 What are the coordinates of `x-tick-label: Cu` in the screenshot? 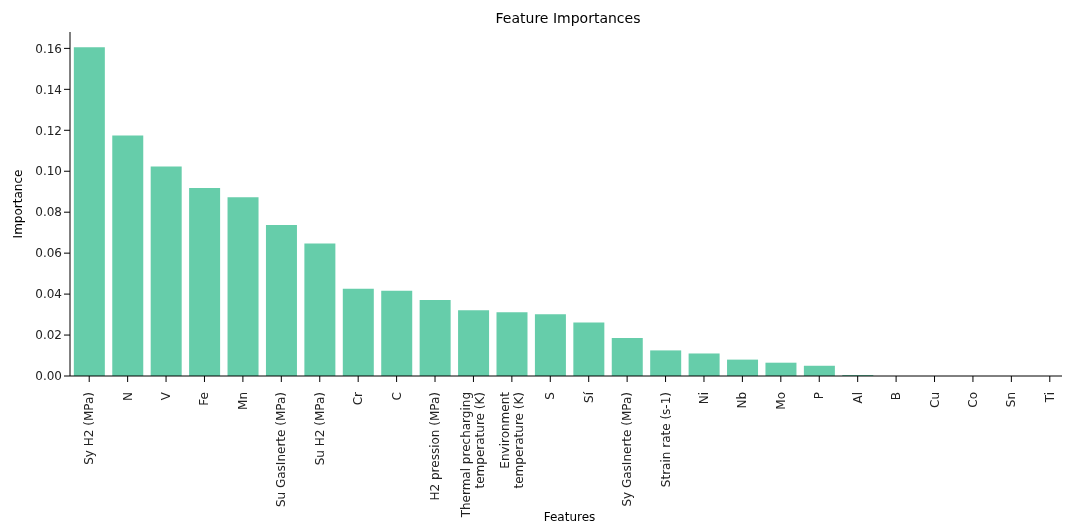 It's located at (934, 400).